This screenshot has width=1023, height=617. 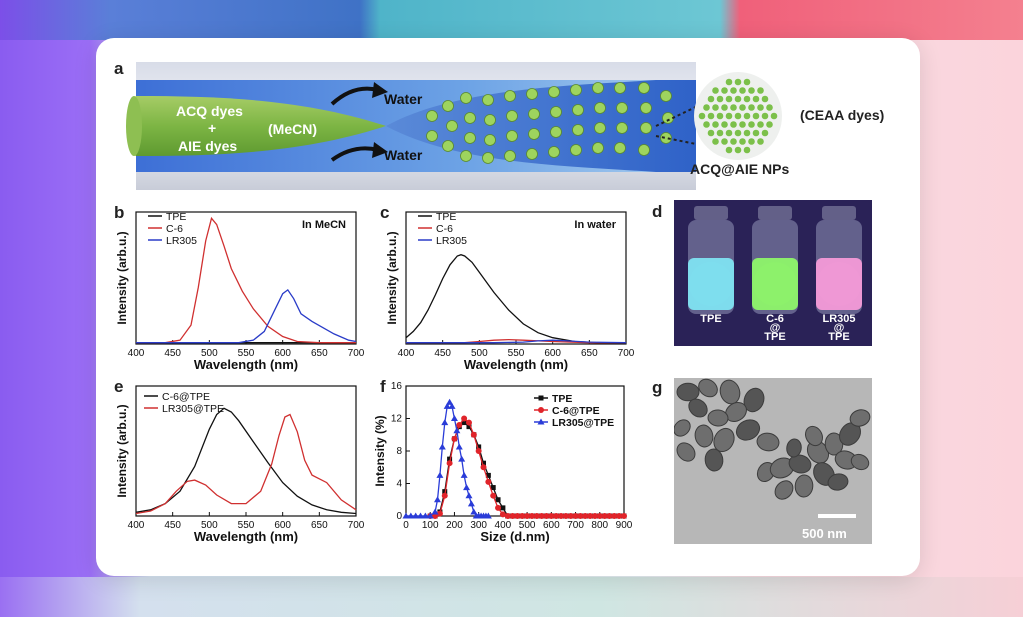 I want to click on x-tick-label: 450, so click(x=172, y=525).